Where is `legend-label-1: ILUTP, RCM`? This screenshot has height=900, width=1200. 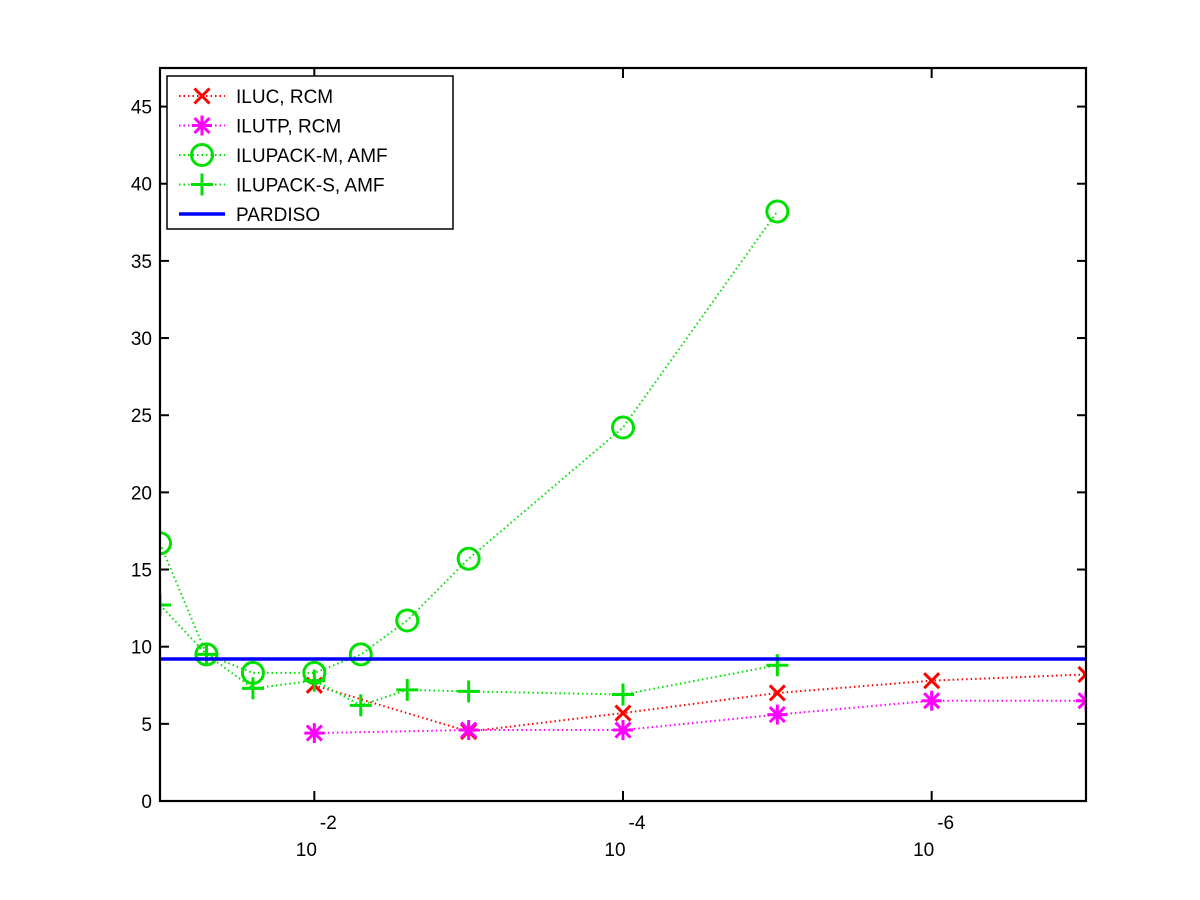 legend-label-1: ILUTP, RCM is located at coordinates (288, 127).